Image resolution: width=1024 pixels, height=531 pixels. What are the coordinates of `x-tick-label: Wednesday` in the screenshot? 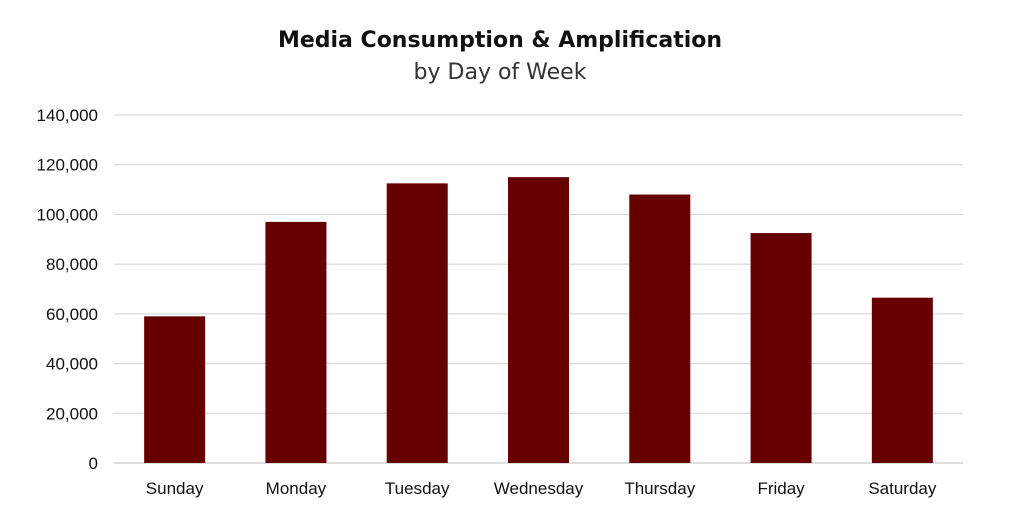 It's located at (539, 488).